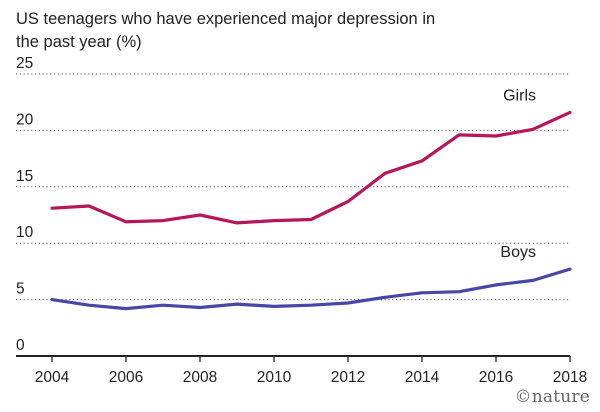 This screenshot has height=412, width=600. Describe the element at coordinates (518, 174) in the screenshot. I see `series-labels: Girls Boys` at that location.